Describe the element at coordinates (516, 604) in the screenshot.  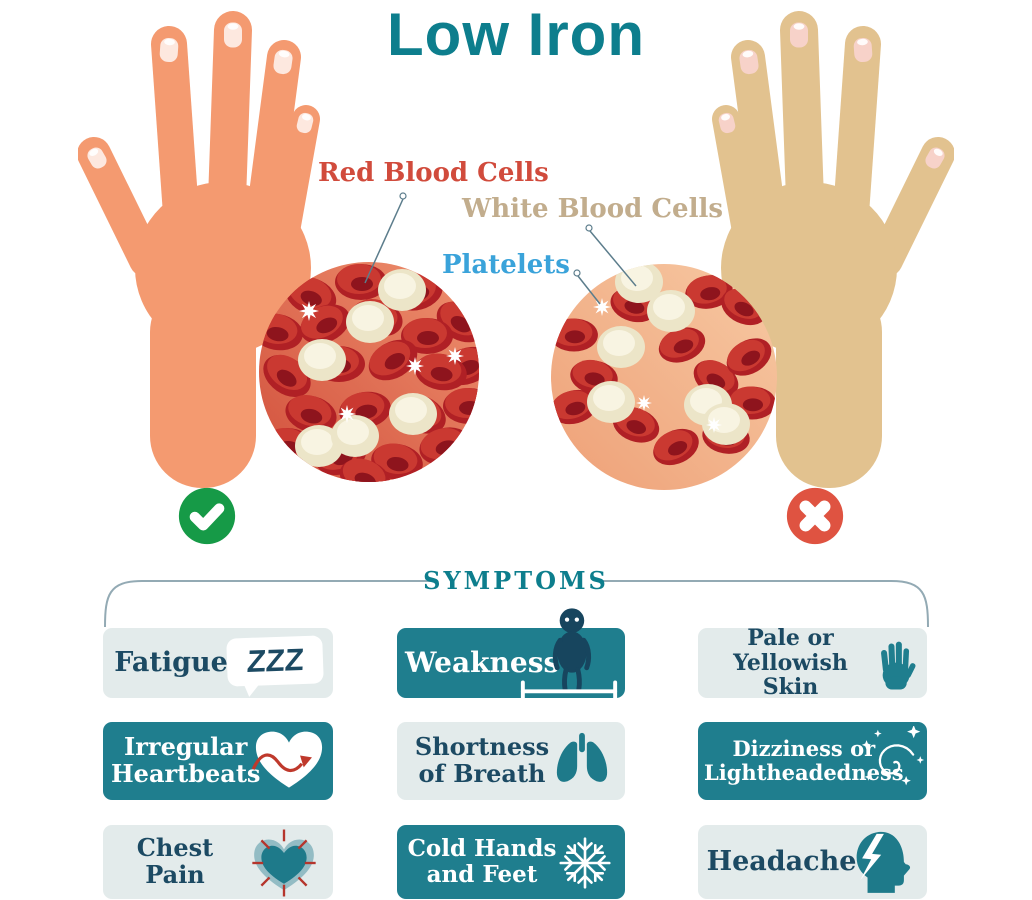
I see `symptoms-bracket` at that location.